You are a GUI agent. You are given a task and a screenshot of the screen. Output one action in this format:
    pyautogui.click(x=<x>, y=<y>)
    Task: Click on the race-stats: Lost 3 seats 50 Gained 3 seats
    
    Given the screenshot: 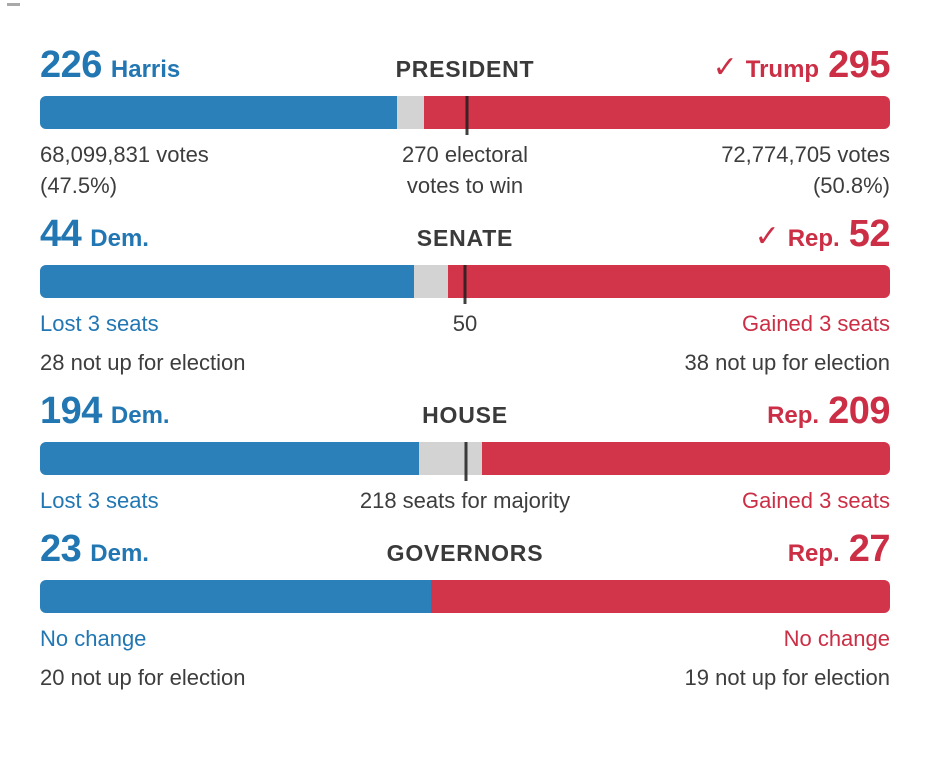 What is the action you would take?
    pyautogui.click(x=465, y=323)
    